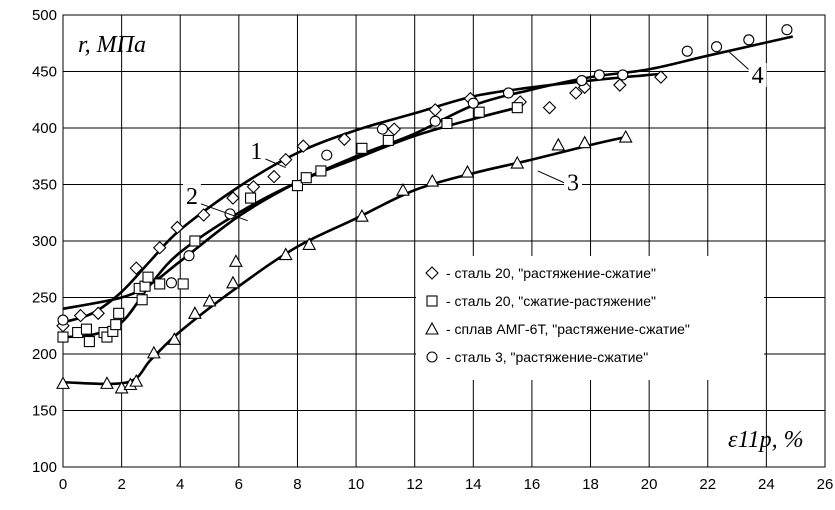 The width and height of the screenshot is (835, 510). What do you see at coordinates (112, 45) in the screenshot?
I see `y-axis-label: r, МПа` at bounding box center [112, 45].